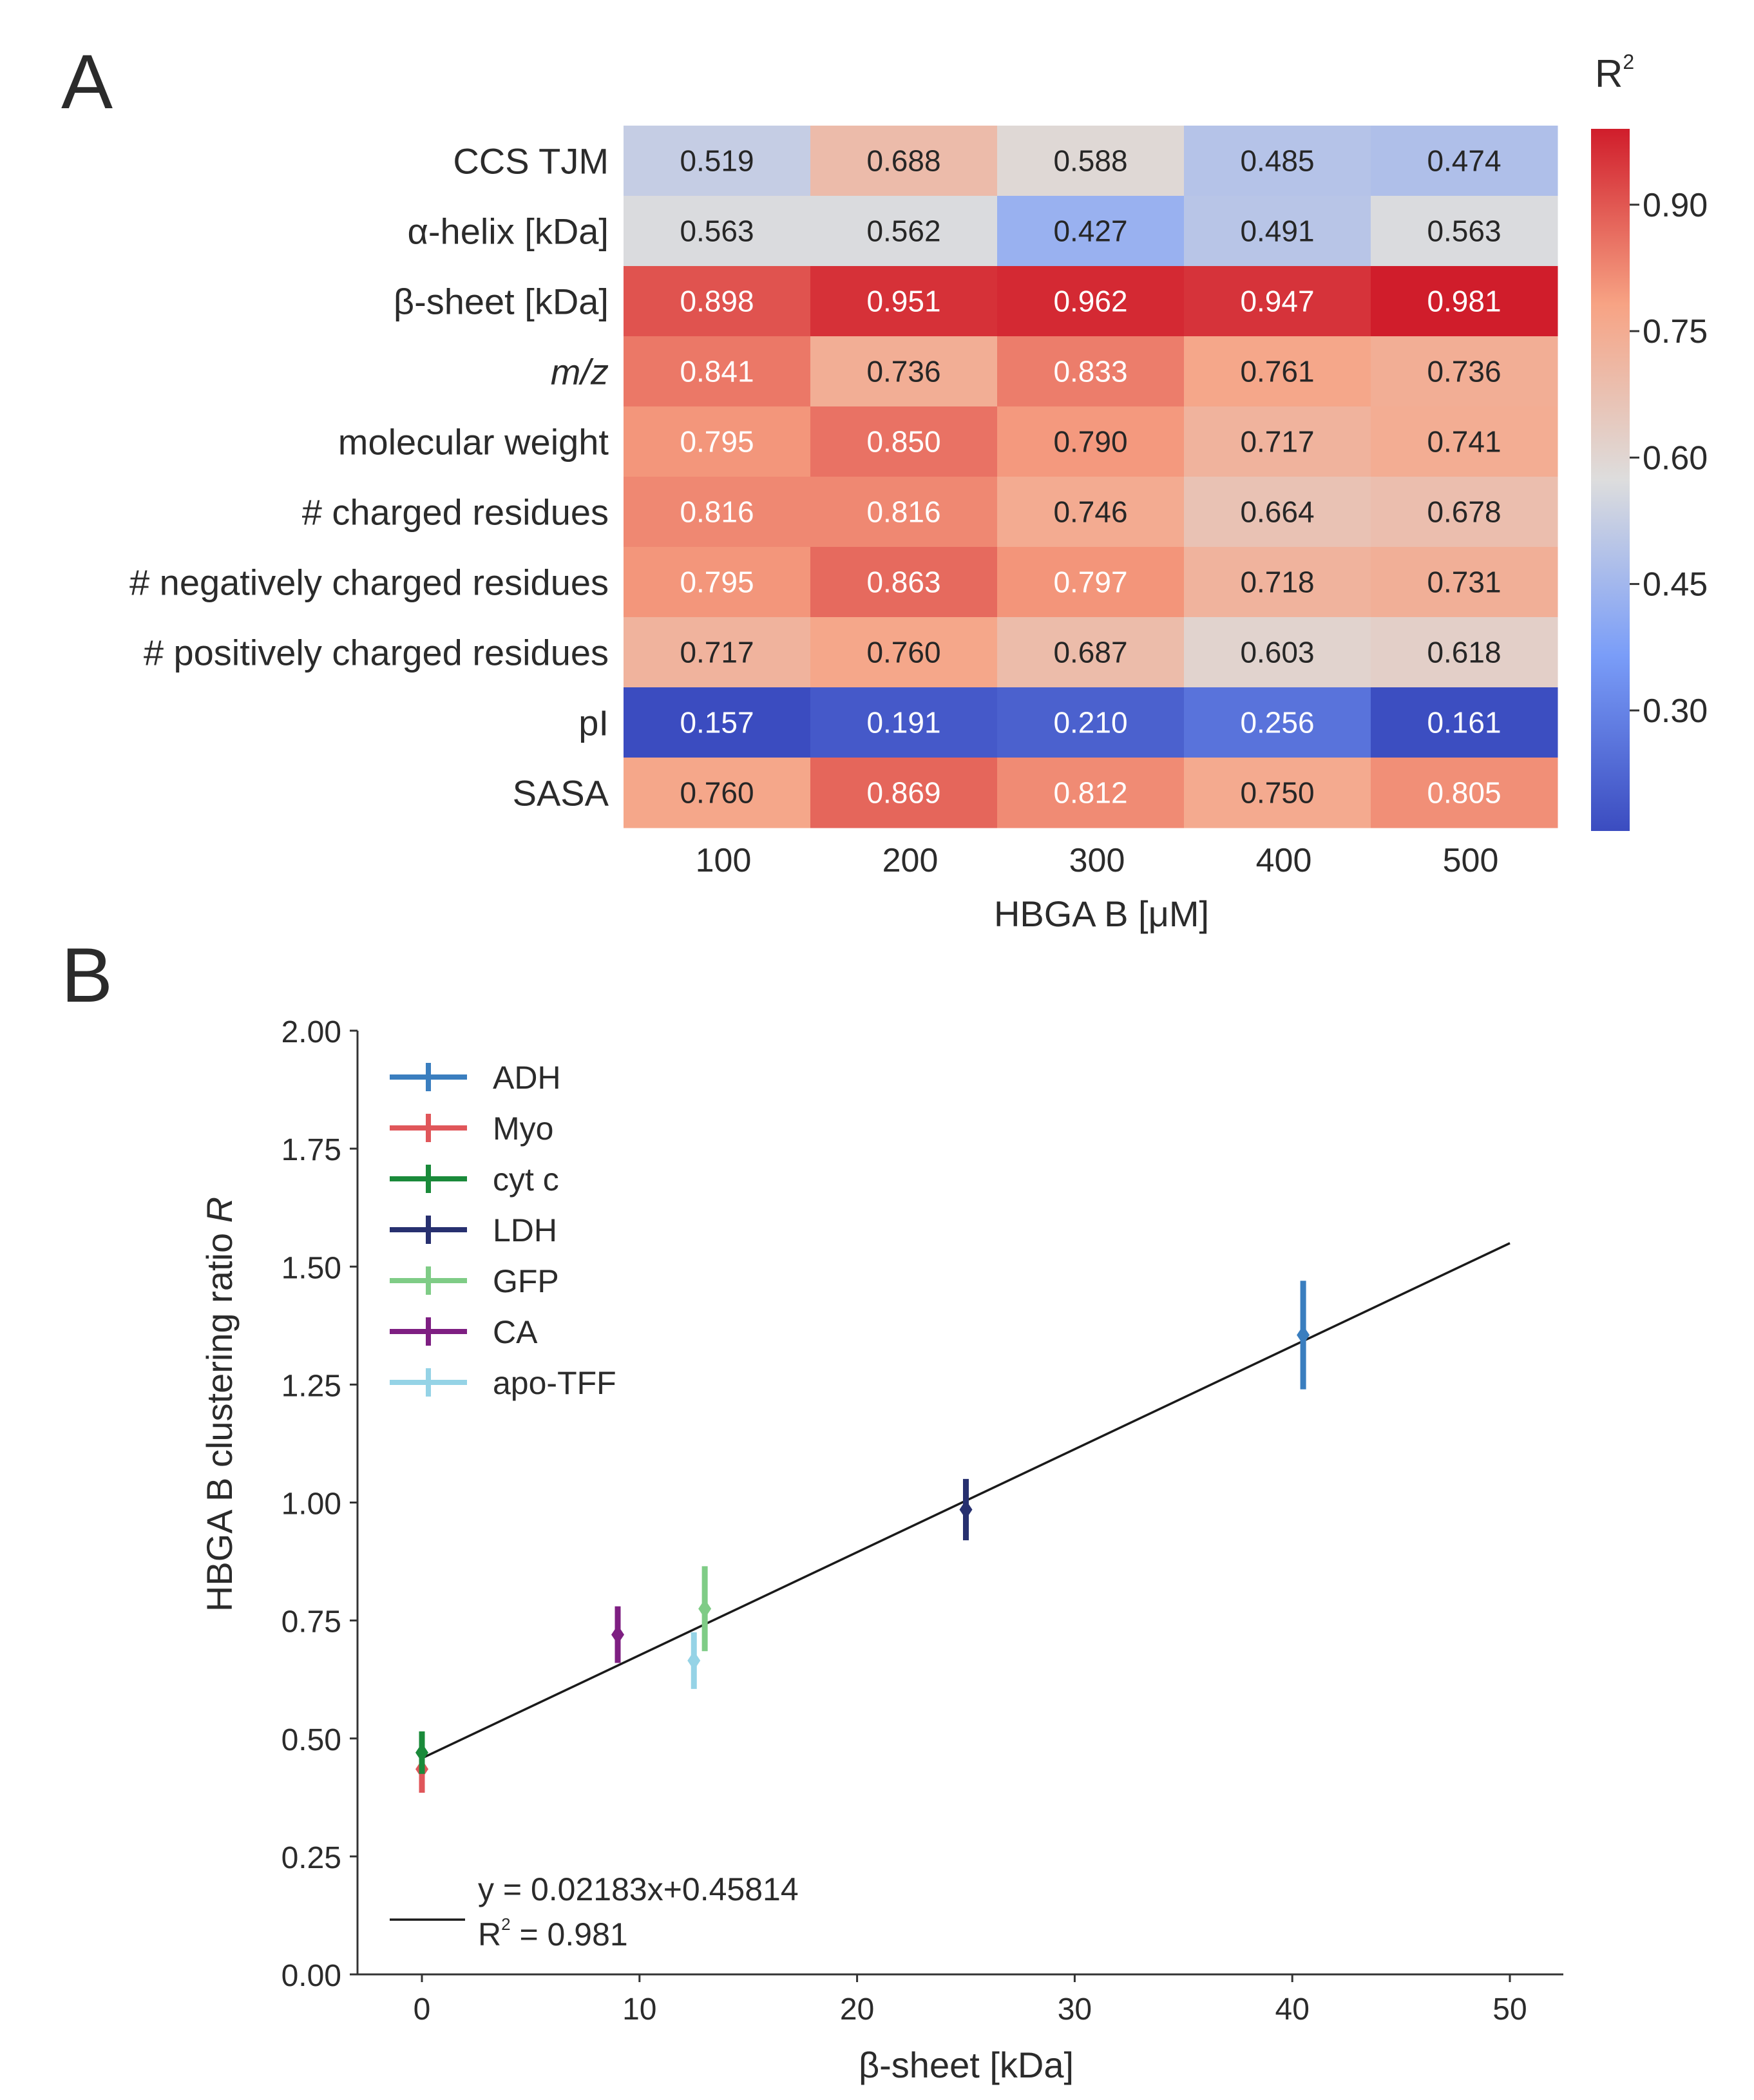  I want to click on heatmap-row-label: # negatively charged residues, so click(369, 582).